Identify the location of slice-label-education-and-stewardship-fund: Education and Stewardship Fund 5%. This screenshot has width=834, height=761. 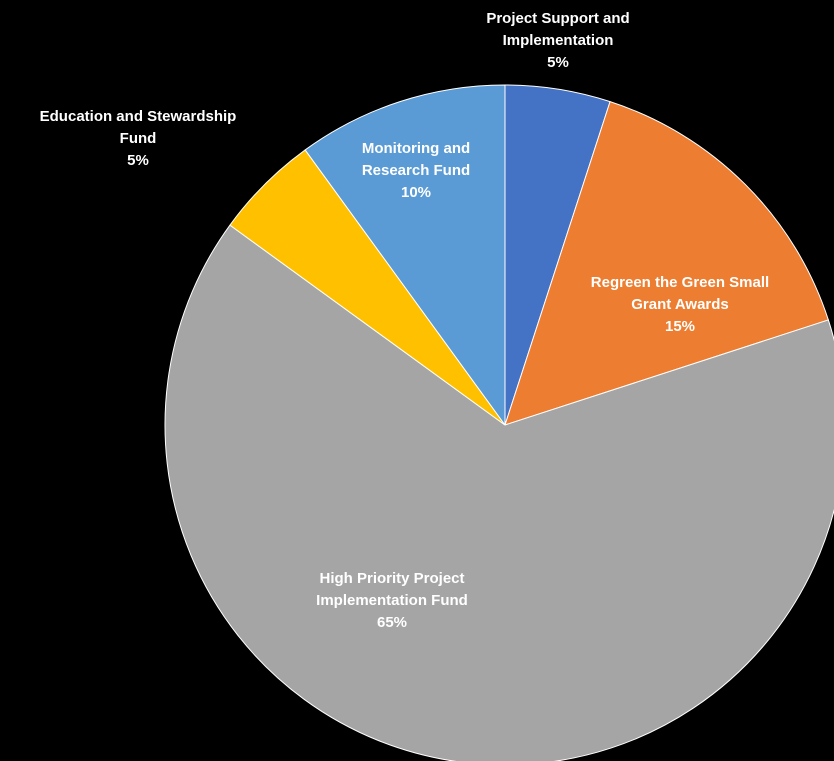
(138, 138).